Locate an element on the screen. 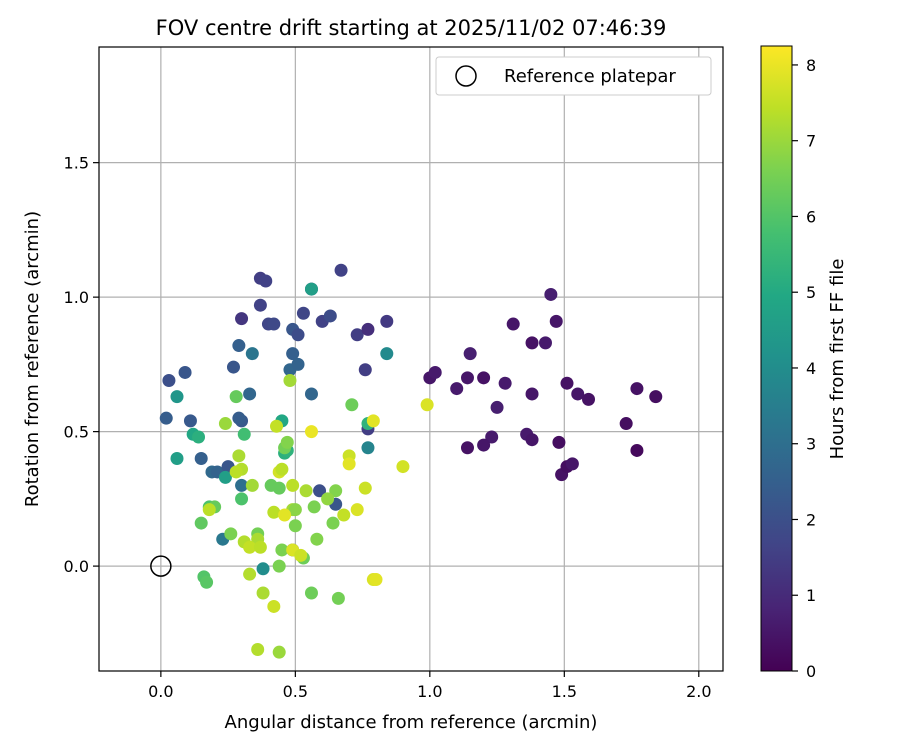  x-tick-label: 0.5 is located at coordinates (295, 691).